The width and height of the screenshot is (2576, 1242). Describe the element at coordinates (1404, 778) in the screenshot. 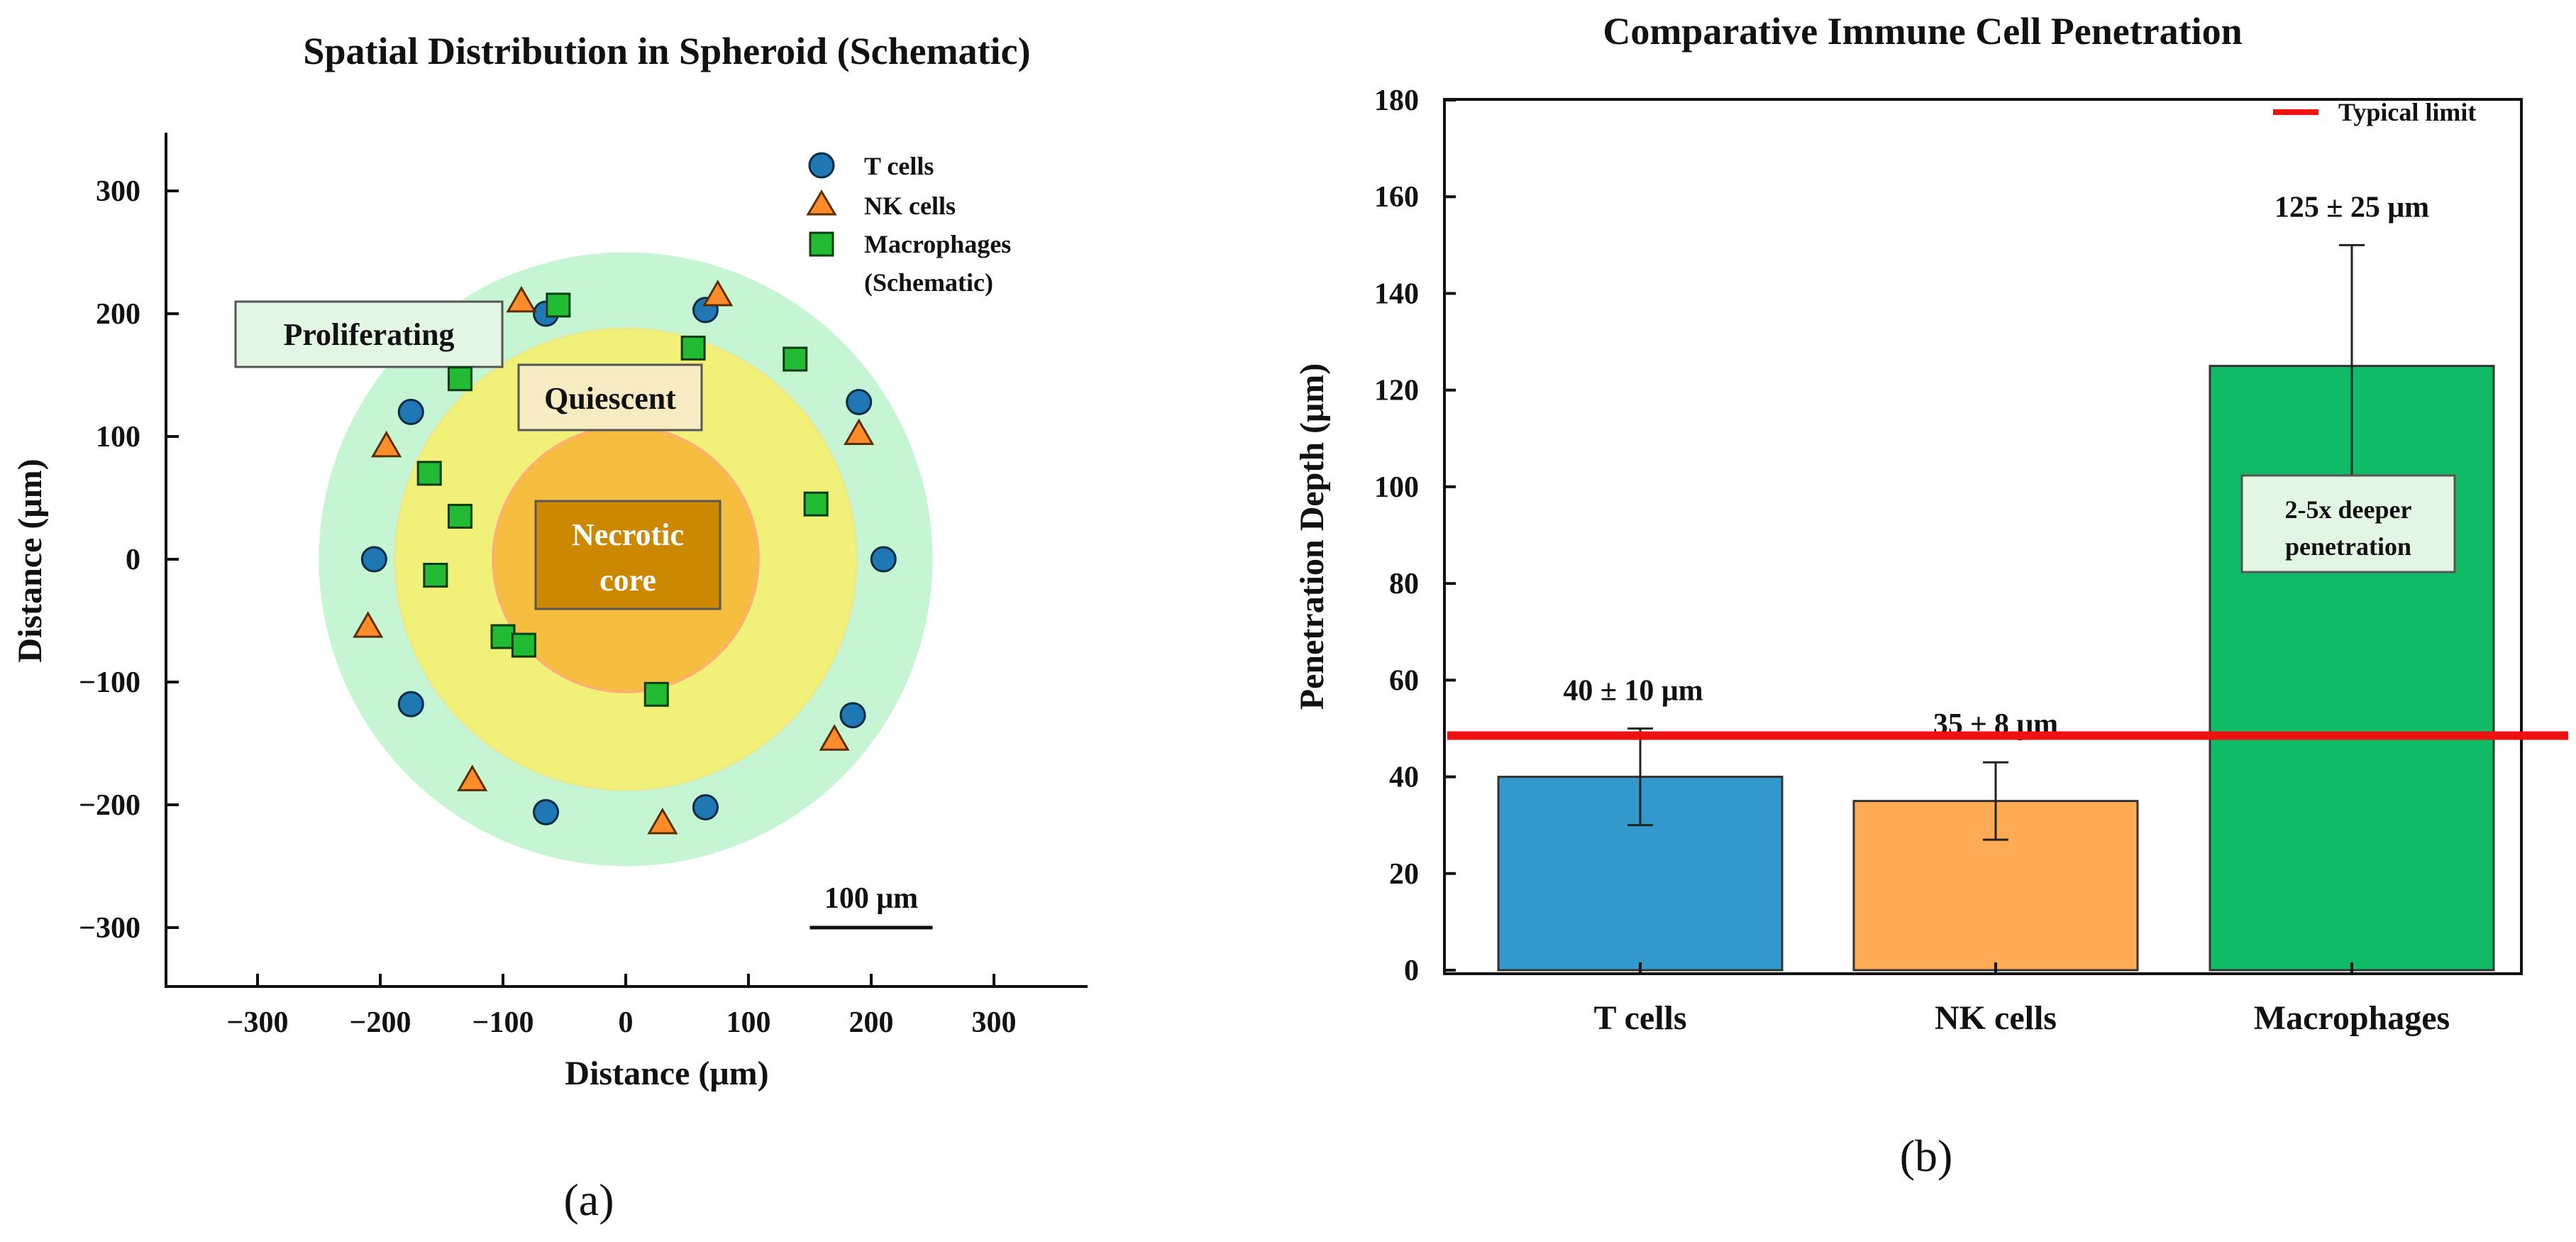

I see `y-tick-label: 40` at that location.